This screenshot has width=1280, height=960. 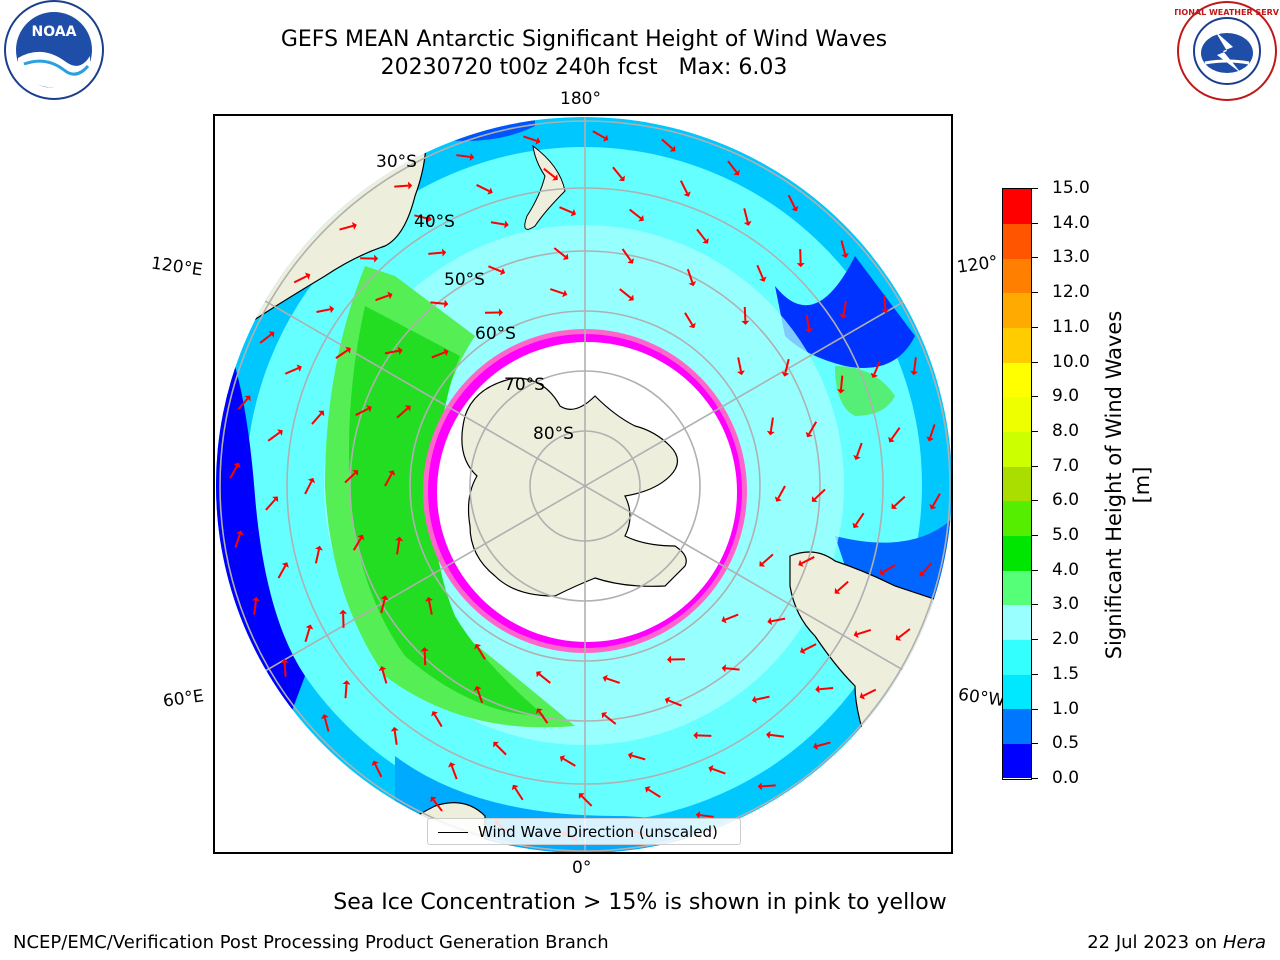 What do you see at coordinates (1066, 673) in the screenshot?
I see `colorbar-tick-label: 1.5` at bounding box center [1066, 673].